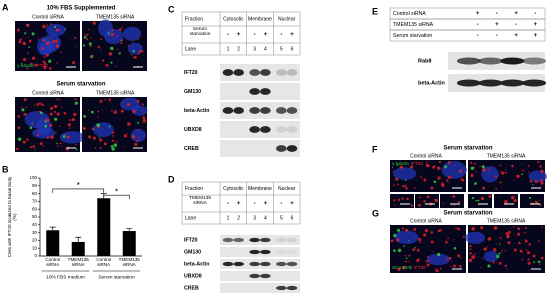 Image resolution: width=550 pixels, height=295 pixels. I want to click on column-label: Control siRNA, so click(48, 93).